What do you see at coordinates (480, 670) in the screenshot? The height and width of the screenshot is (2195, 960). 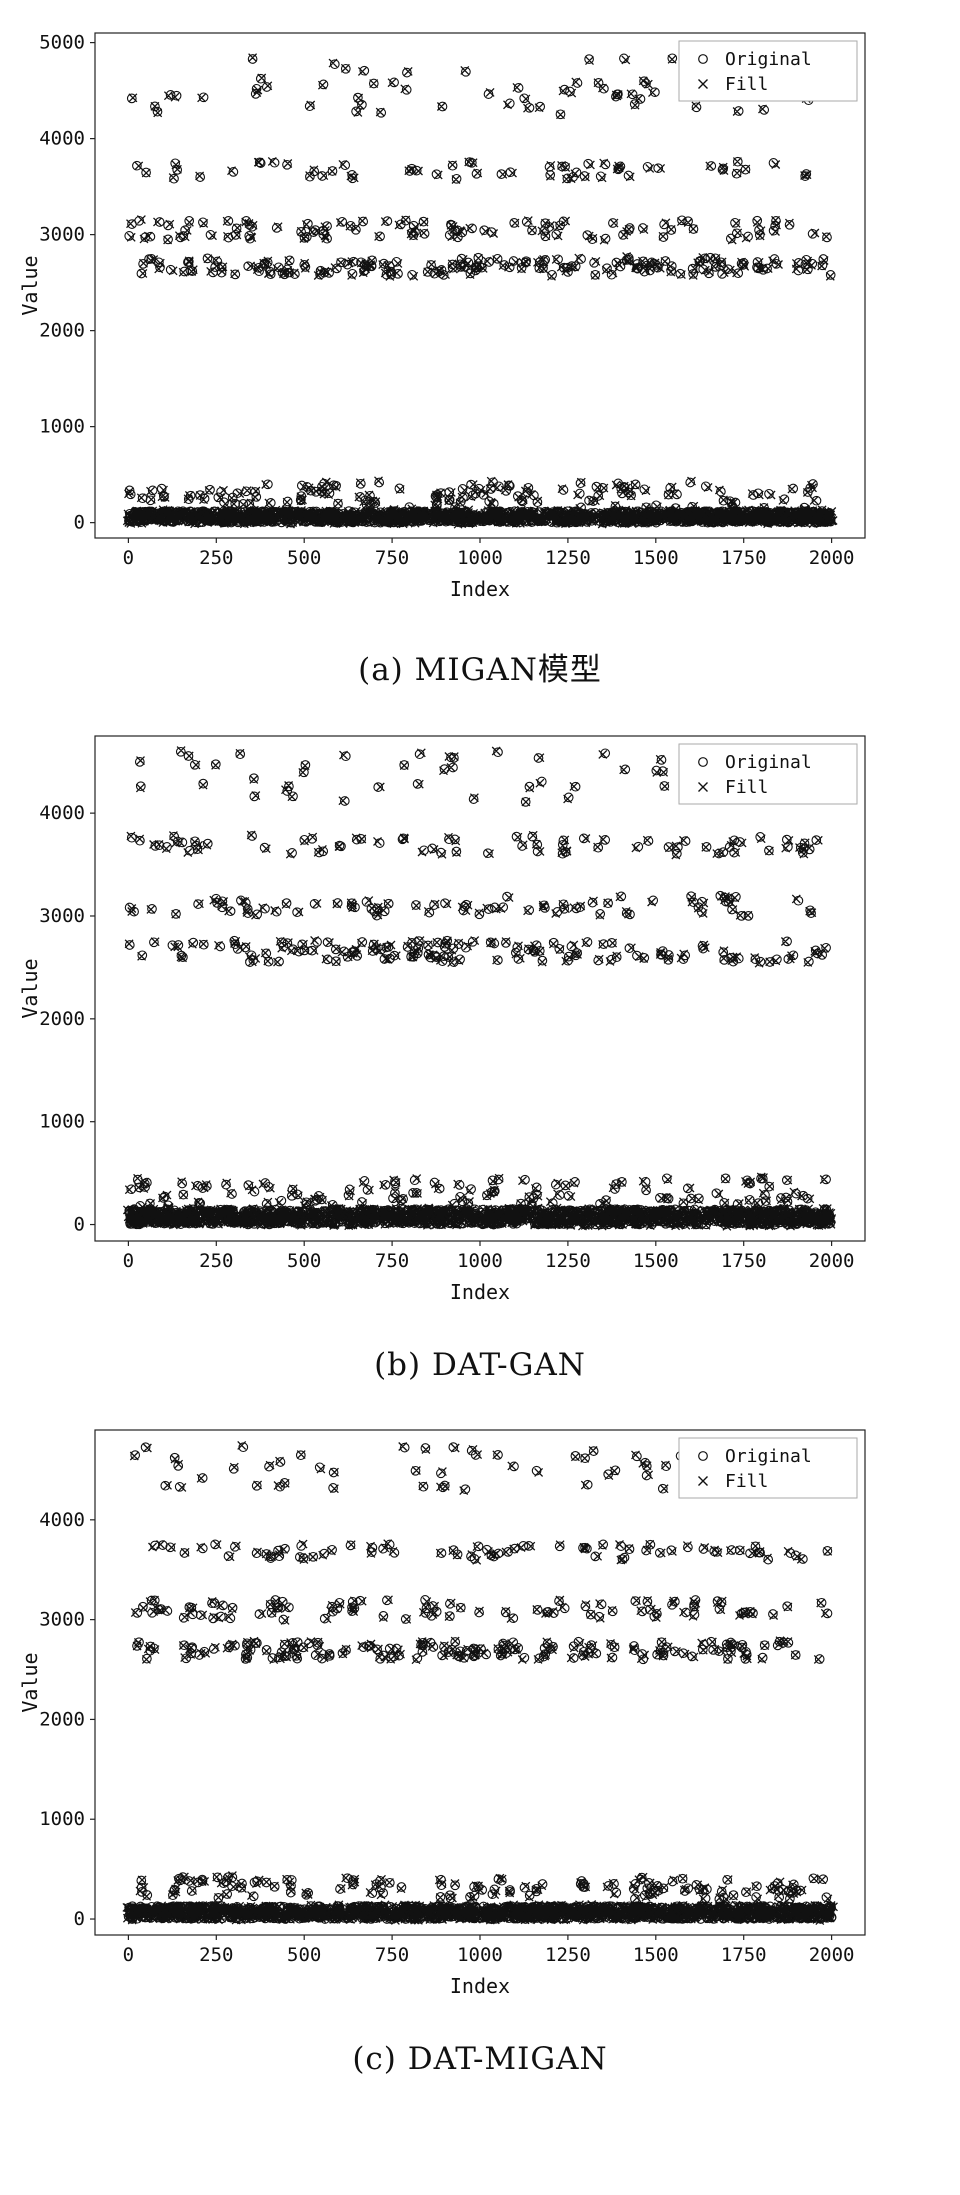 I see `chart-a-caption: (a) MIGAN模型` at bounding box center [480, 670].